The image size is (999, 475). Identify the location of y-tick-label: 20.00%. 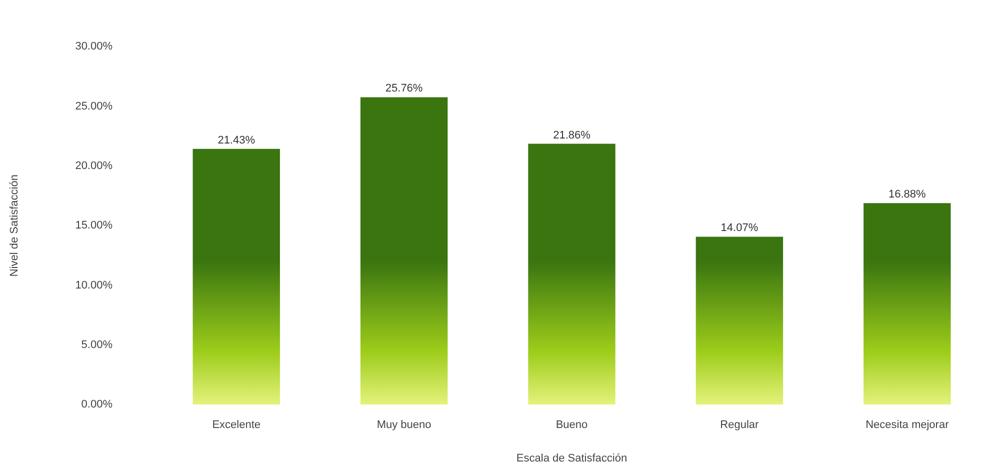
(94, 166).